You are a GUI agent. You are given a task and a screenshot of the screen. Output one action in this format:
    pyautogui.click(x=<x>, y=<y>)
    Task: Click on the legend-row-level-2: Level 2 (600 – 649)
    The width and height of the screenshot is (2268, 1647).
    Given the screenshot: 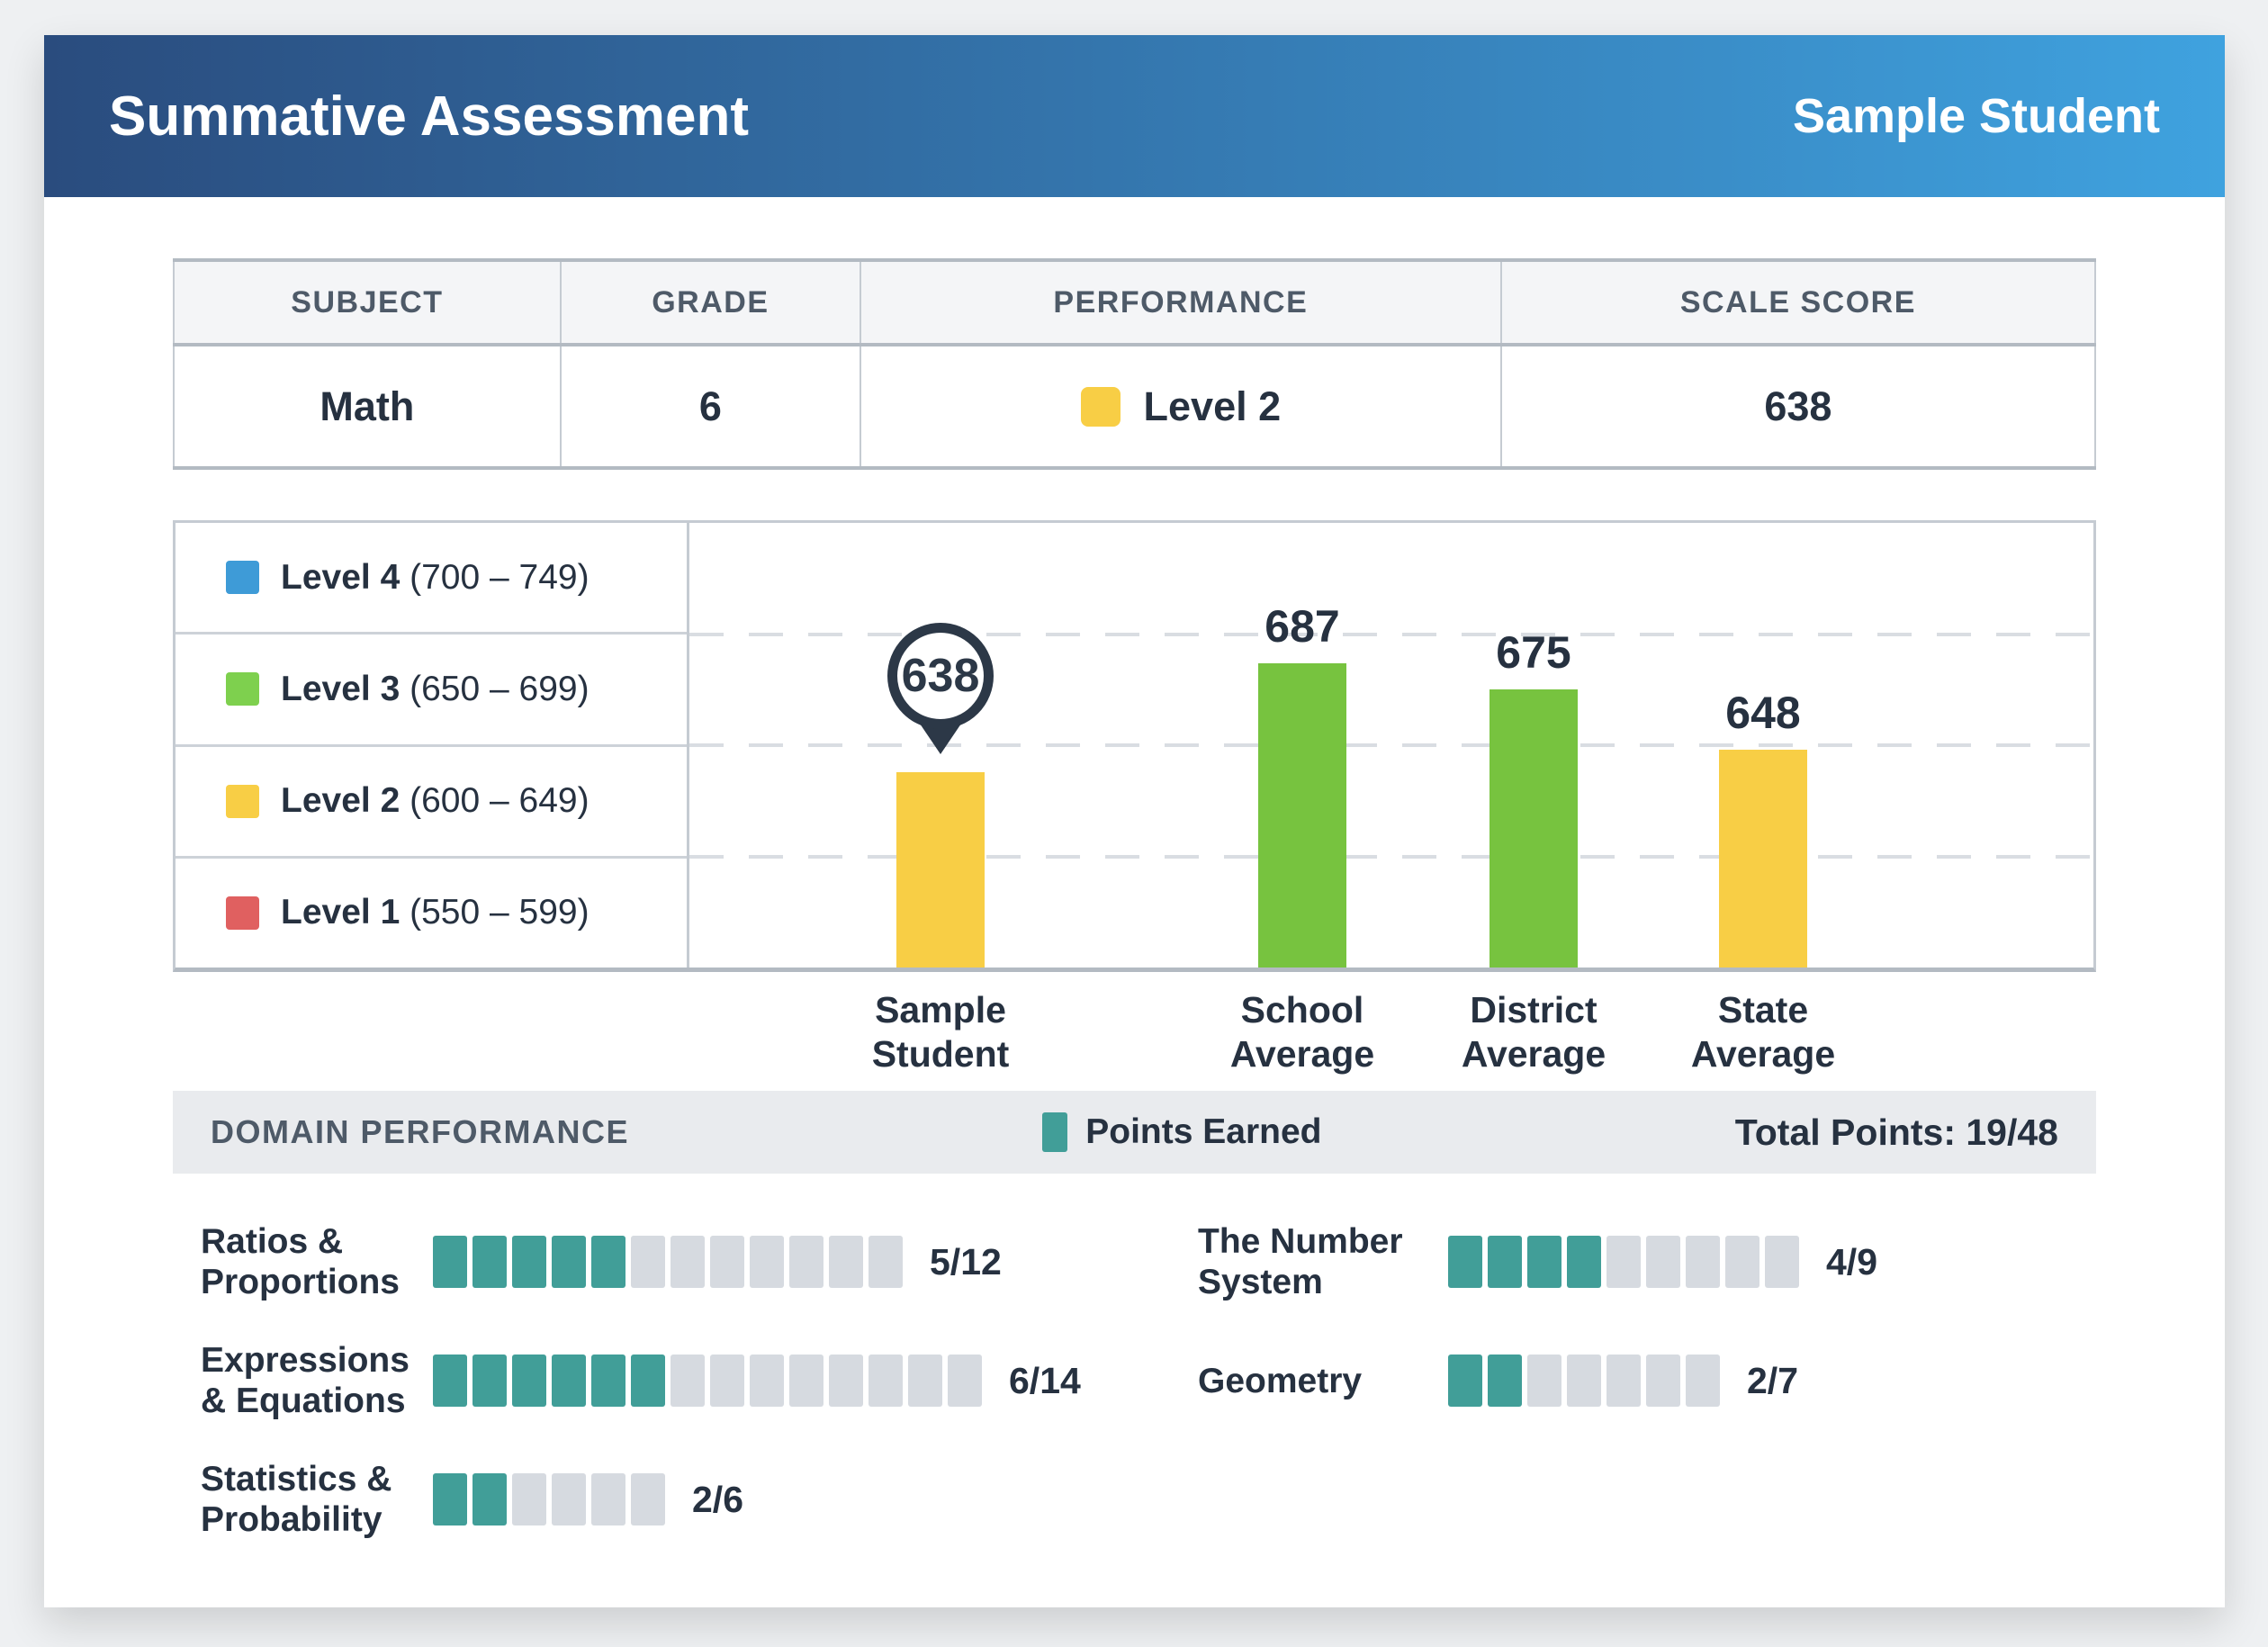 What is the action you would take?
    pyautogui.click(x=431, y=803)
    